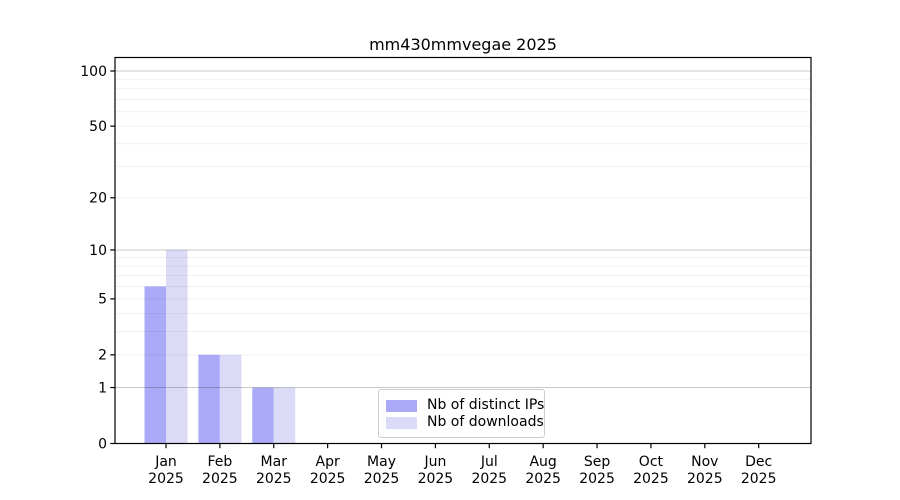  Describe the element at coordinates (102, 444) in the screenshot. I see `y-tick-label: 0` at that location.